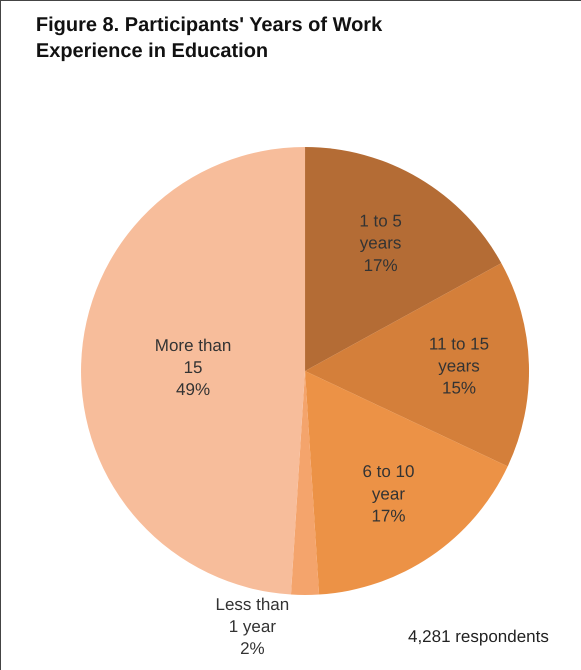  What do you see at coordinates (193, 390) in the screenshot?
I see `data-label: 49%` at bounding box center [193, 390].